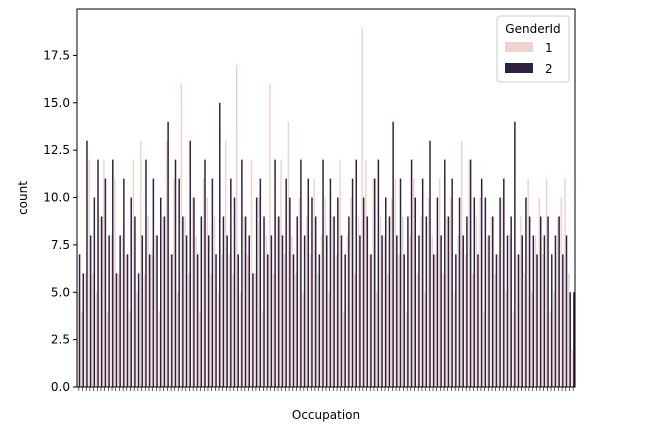 The image size is (661, 432). What do you see at coordinates (326, 415) in the screenshot?
I see `x-axis-label: Occupation` at bounding box center [326, 415].